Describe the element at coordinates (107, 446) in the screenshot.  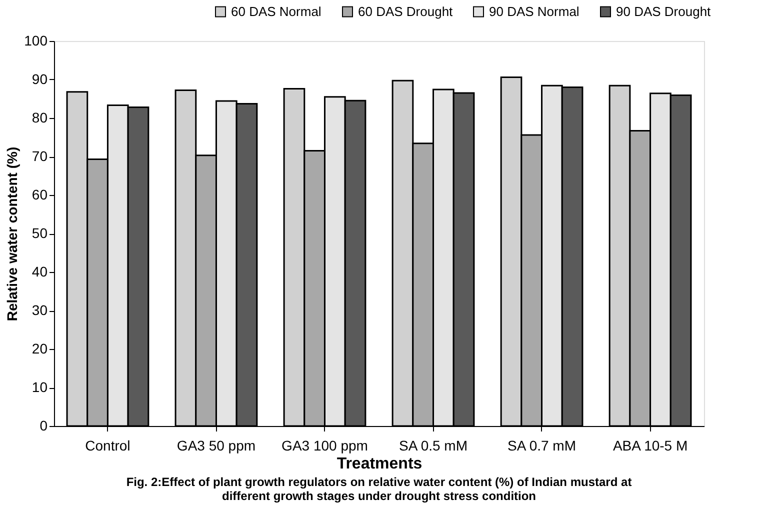
I see `x-tick-label: Control` at that location.